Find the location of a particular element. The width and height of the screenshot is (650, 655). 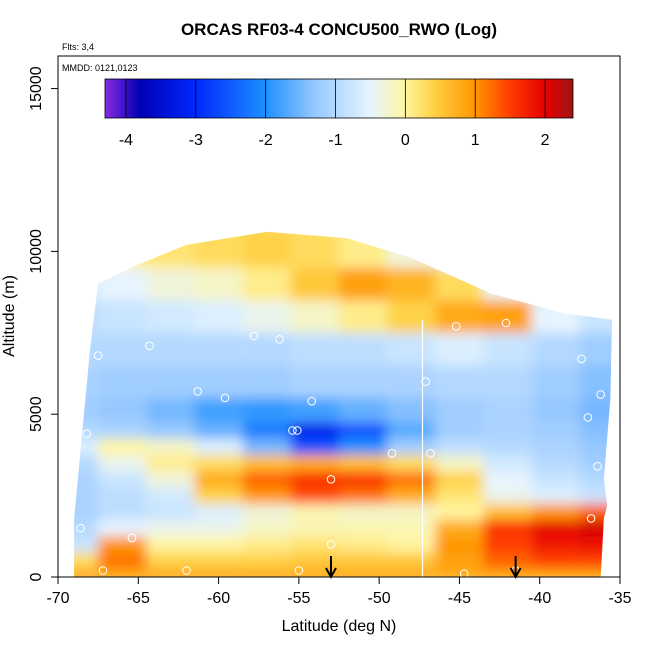

x-tick-label: -45 is located at coordinates (459, 598).